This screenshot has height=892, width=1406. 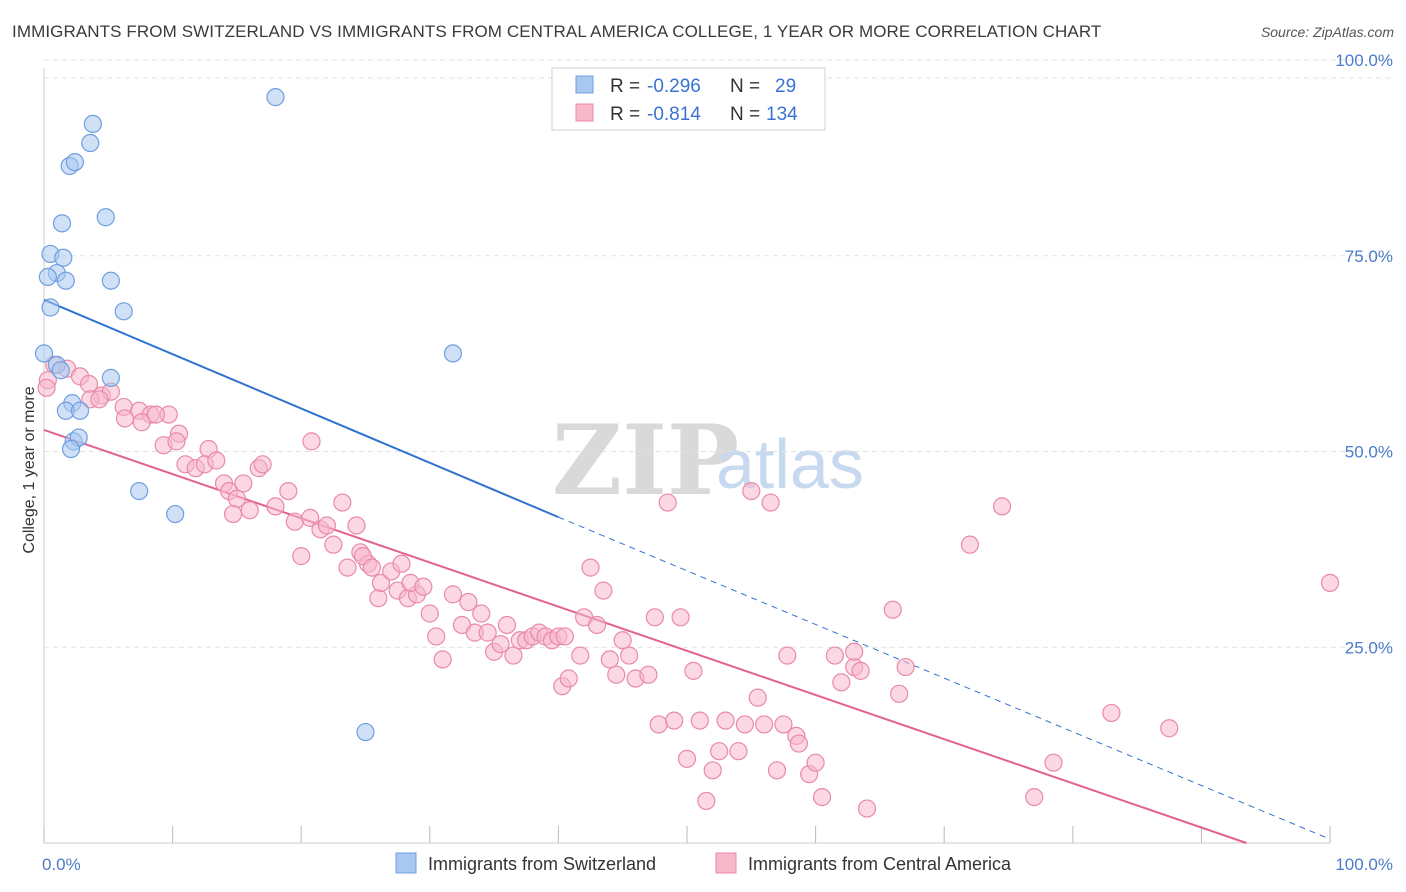 I want to click on bottom-legend-swatch-central-america, so click(x=726, y=863).